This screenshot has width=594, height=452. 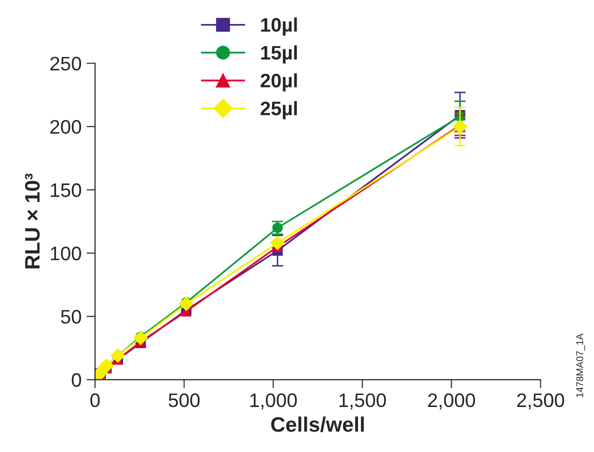 I want to click on x-tick-label: 1,000, so click(x=273, y=401).